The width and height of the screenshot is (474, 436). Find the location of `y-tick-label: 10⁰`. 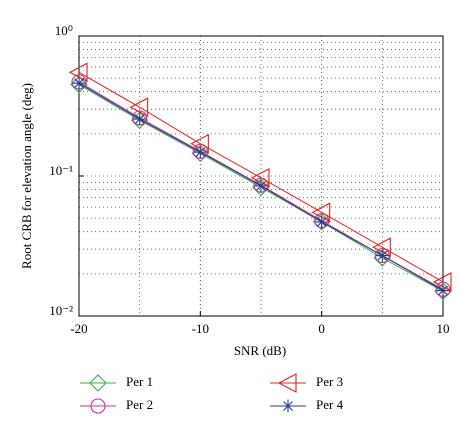

y-tick-label: 10⁰ is located at coordinates (64, 30).